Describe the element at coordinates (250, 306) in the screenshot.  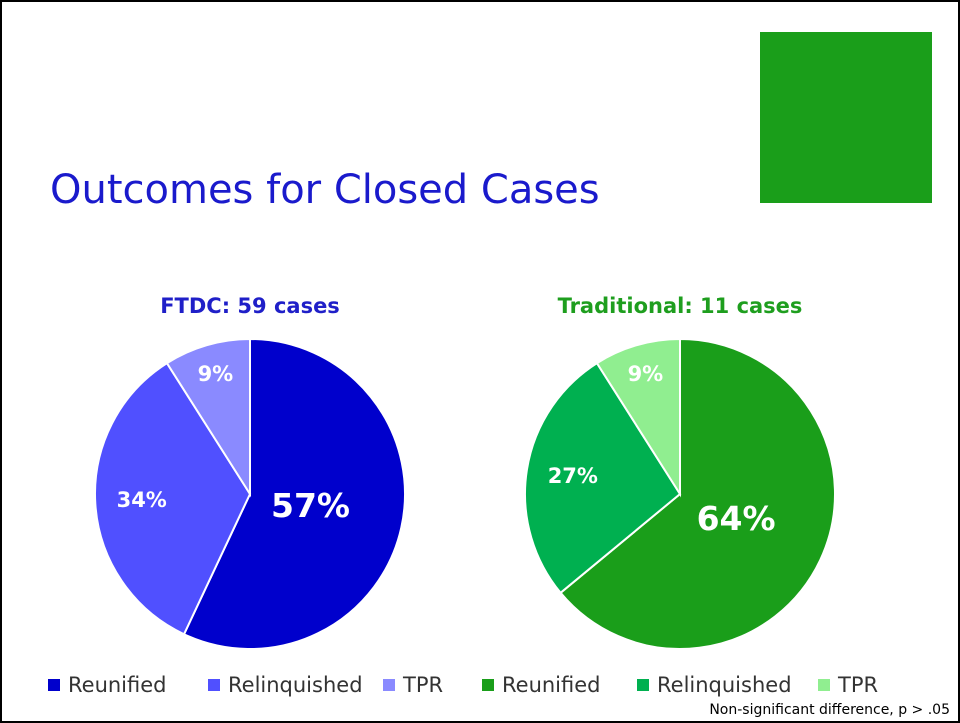
I see `chart-title: FTDC: 59 cases` at that location.